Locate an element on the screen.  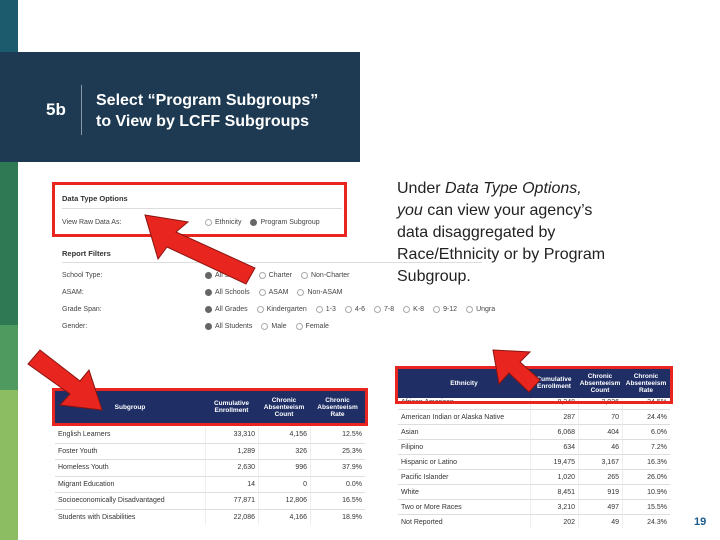
option-group: Ethnicity Program Subgroup is located at coordinates (267, 222).